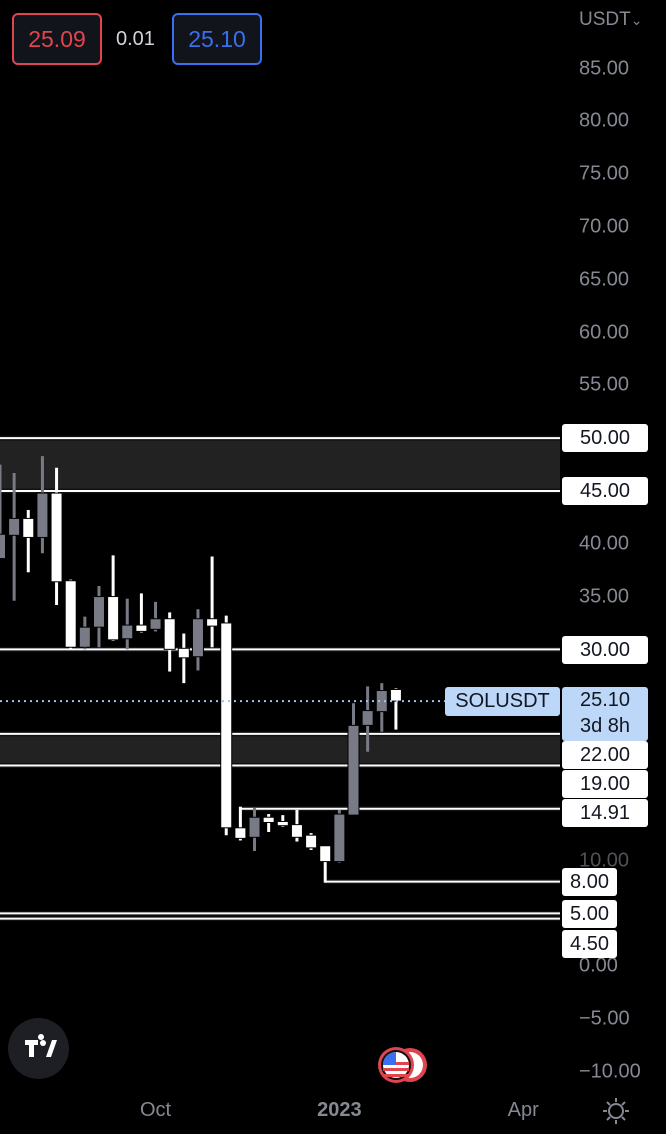 Image resolution: width=666 pixels, height=1134 pixels. Describe the element at coordinates (339, 1110) in the screenshot. I see `x-axis-tick: 2023` at that location.